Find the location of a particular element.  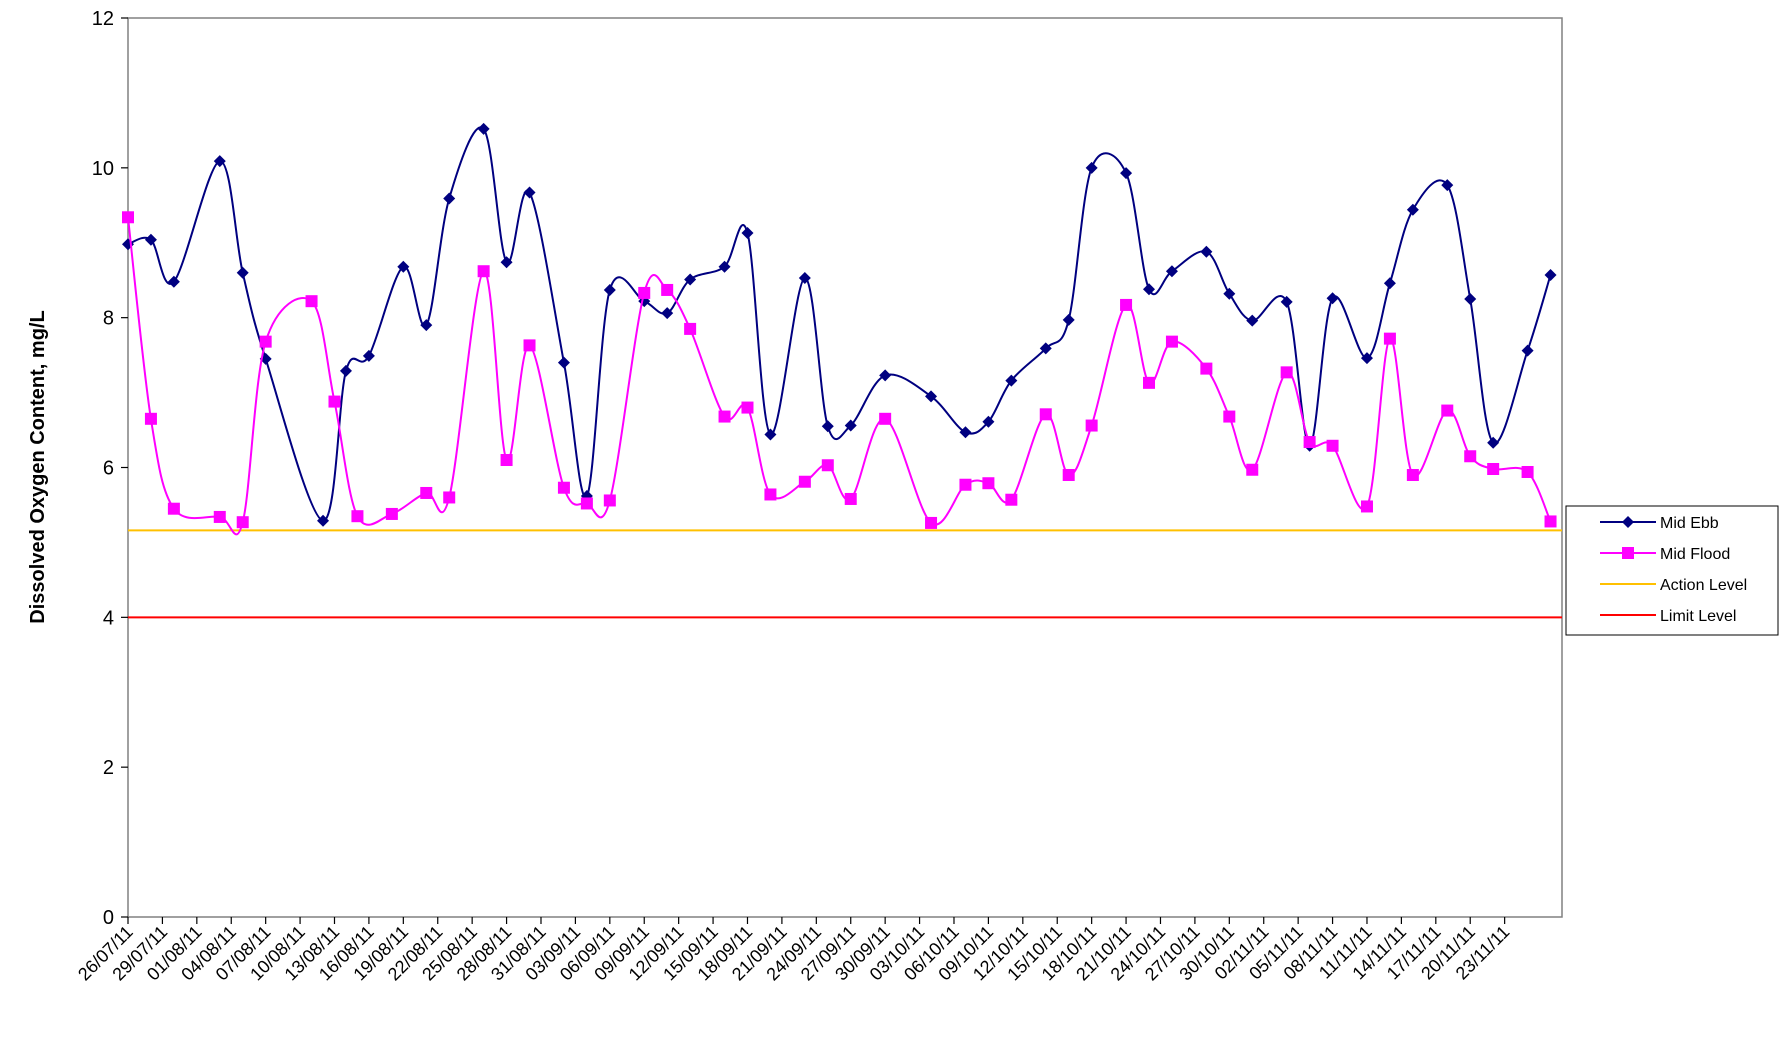

legend-label-mid-flood: Mid Flood is located at coordinates (1695, 554).